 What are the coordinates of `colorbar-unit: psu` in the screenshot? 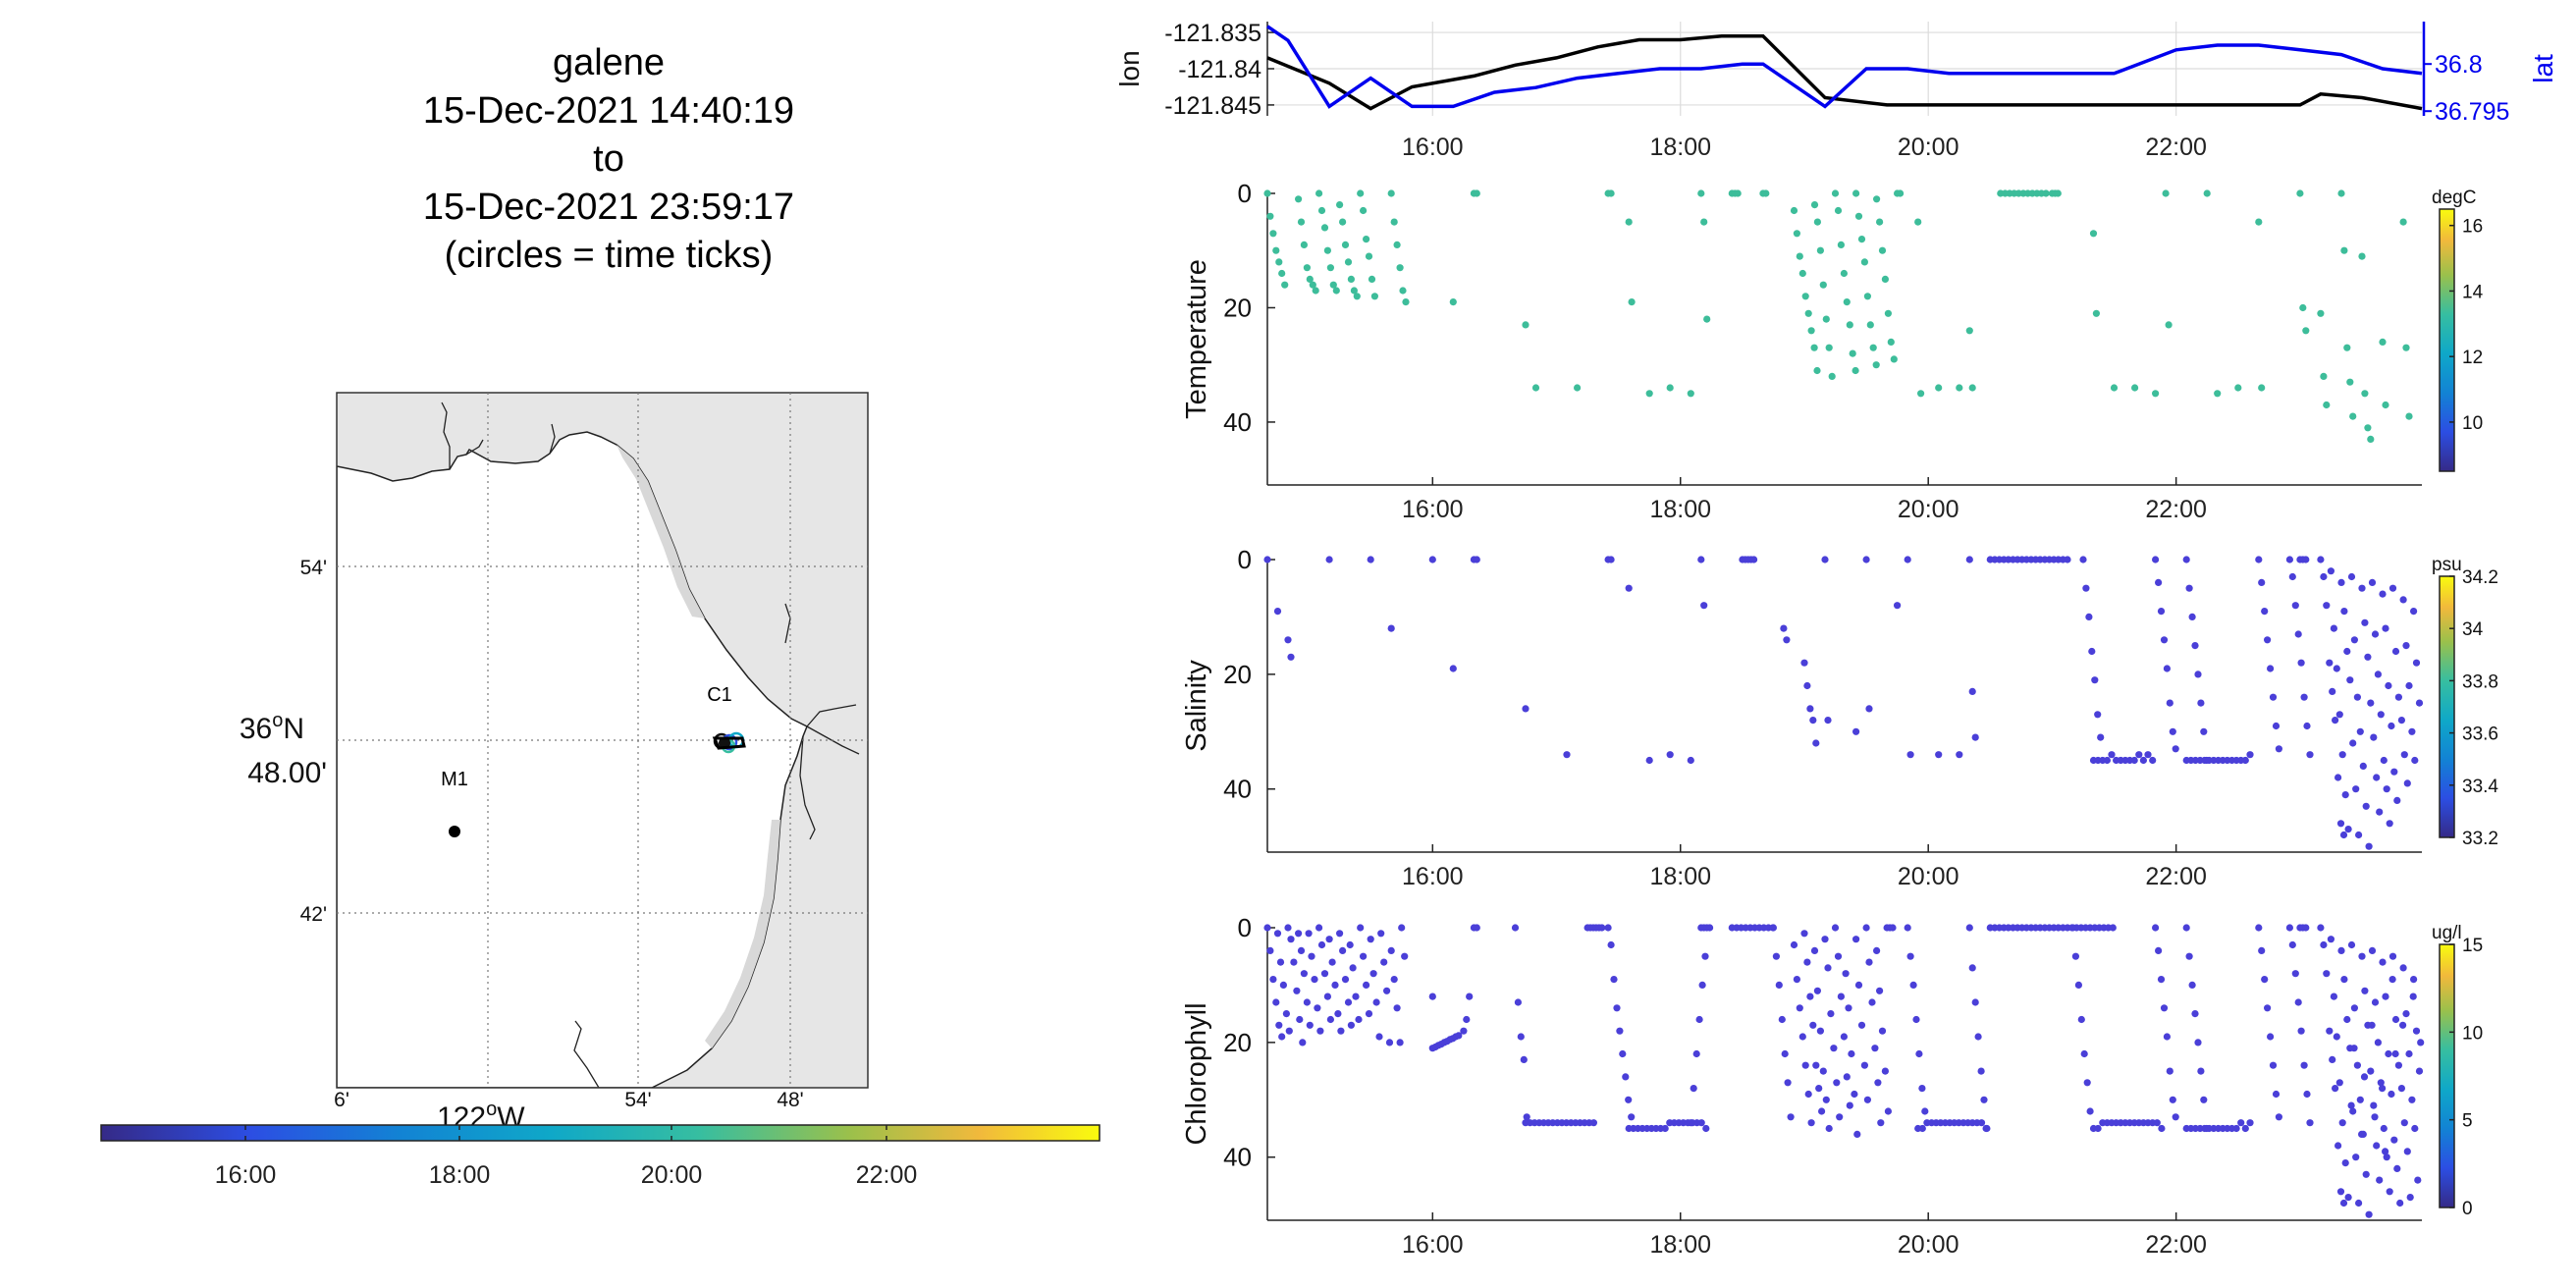 It's located at (2447, 565).